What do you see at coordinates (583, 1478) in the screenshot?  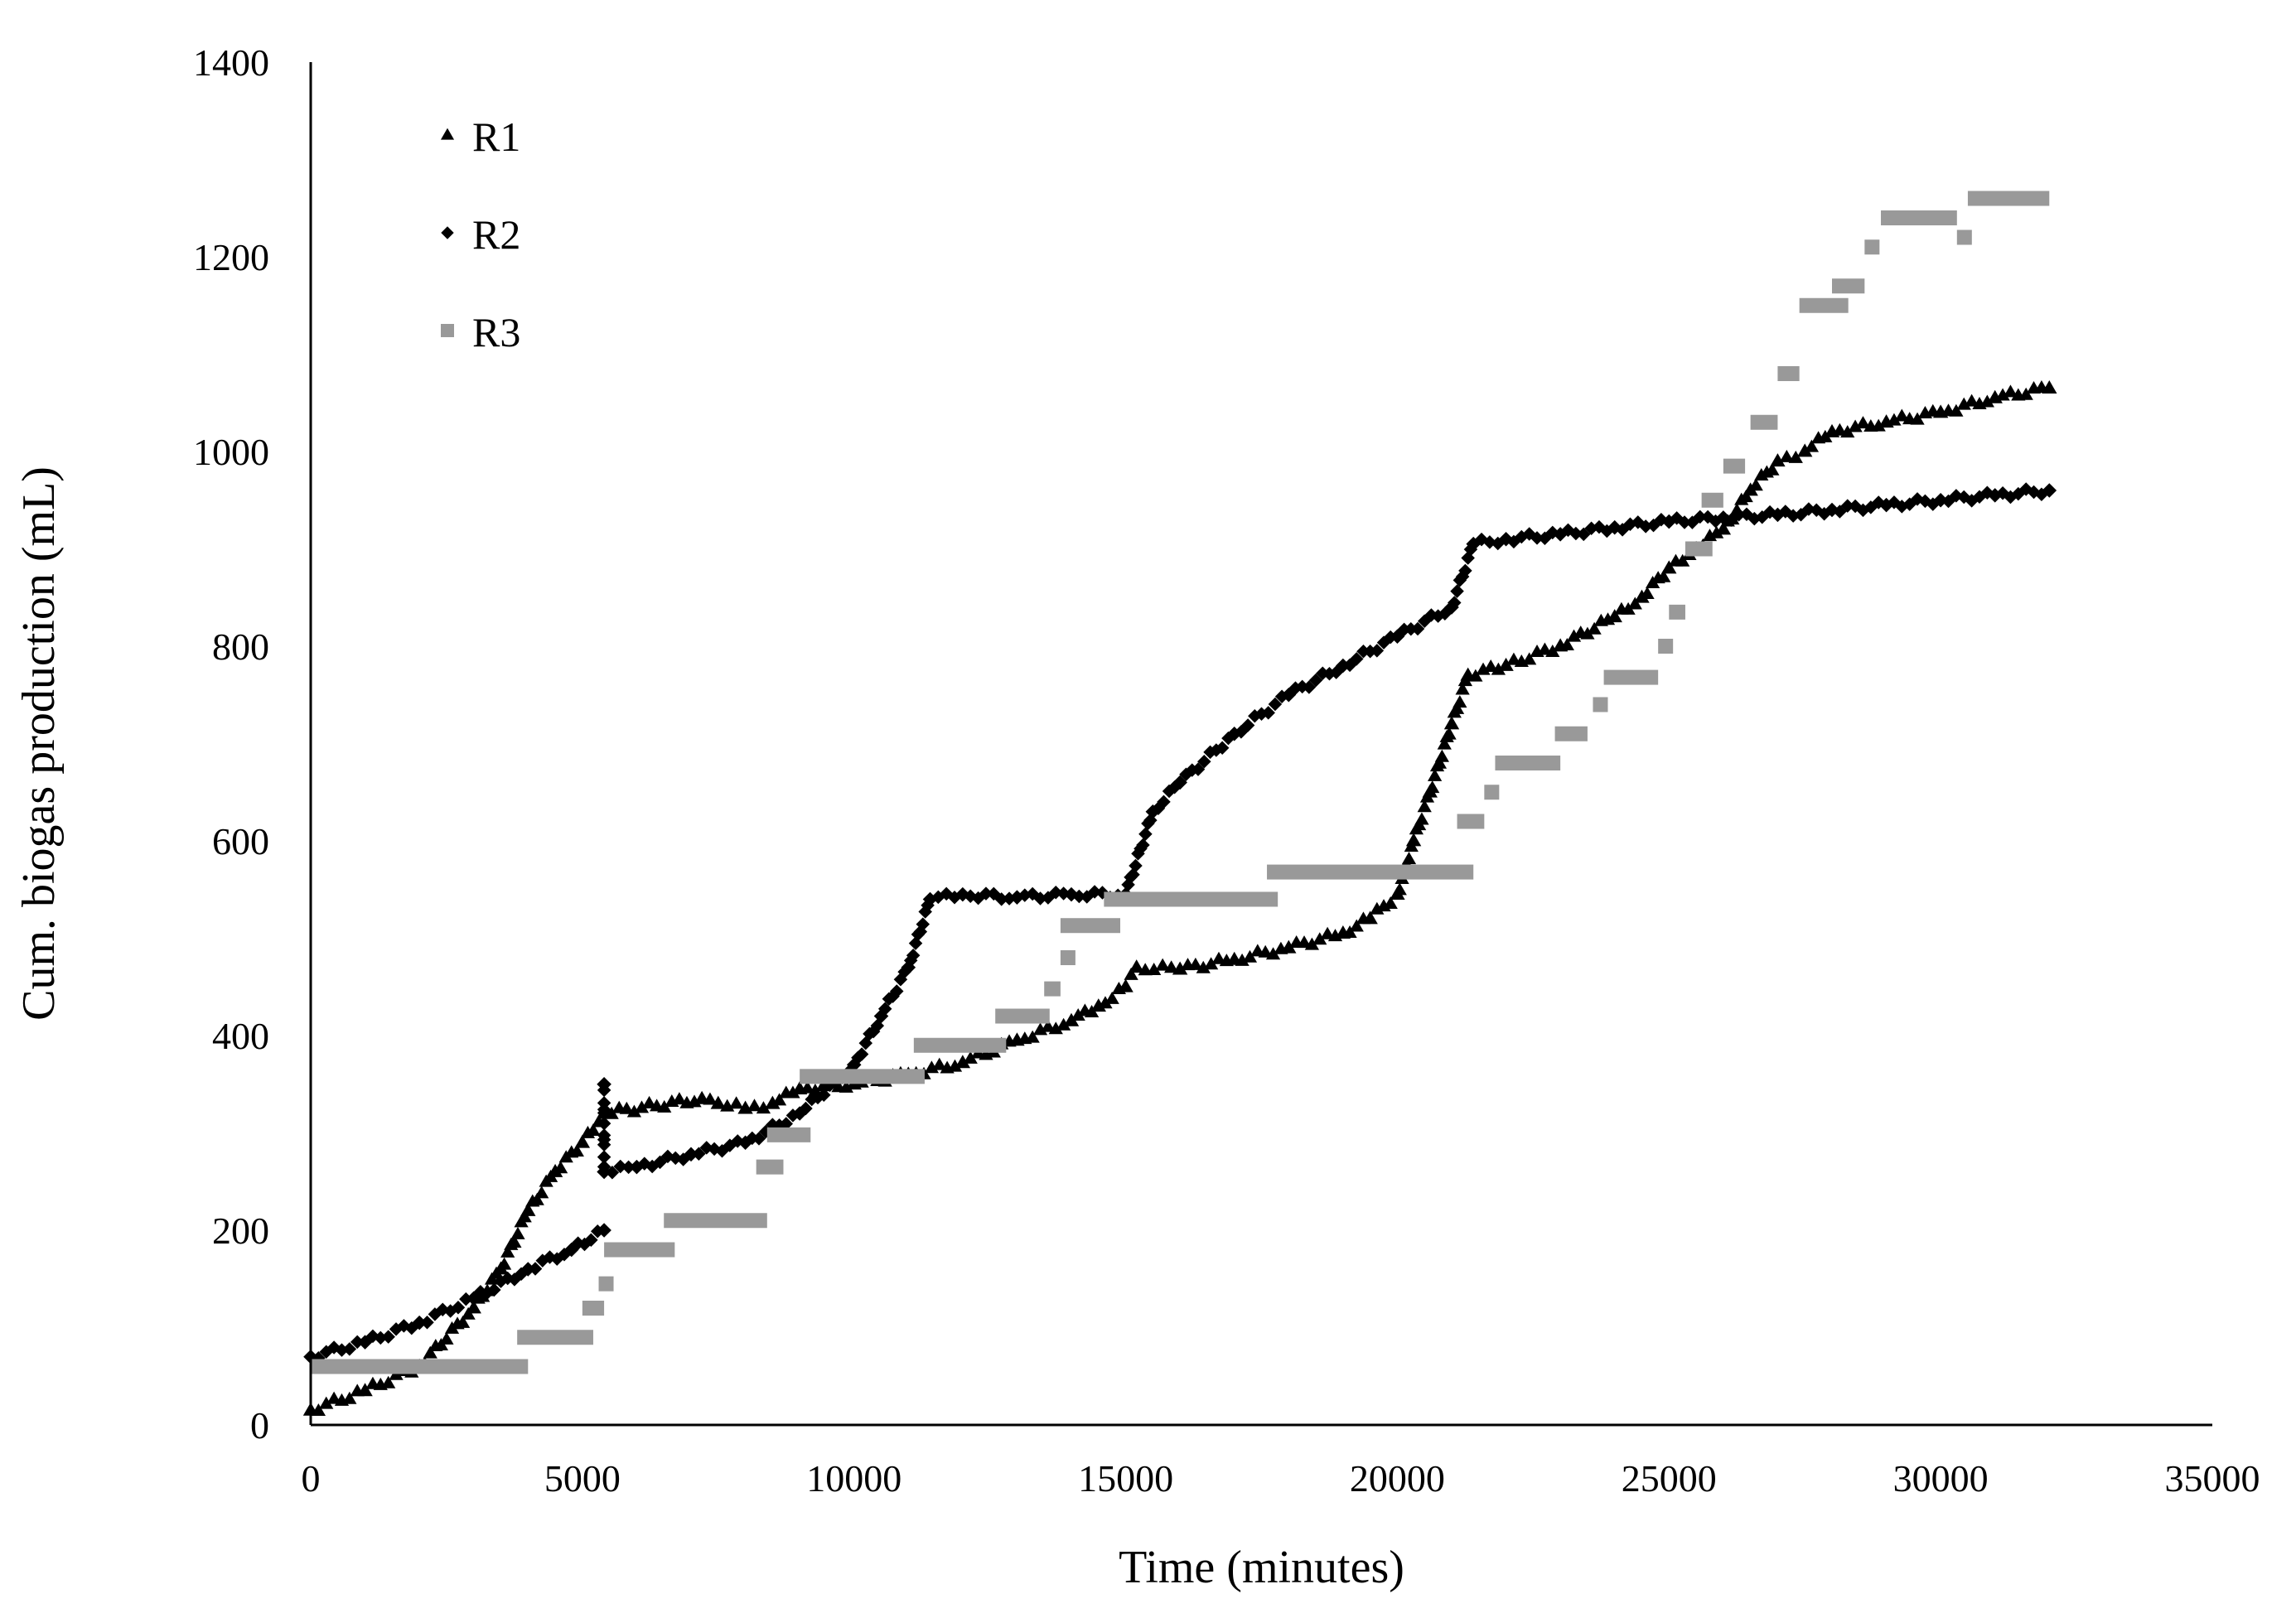 I see `x-tick-label: 5000` at bounding box center [583, 1478].